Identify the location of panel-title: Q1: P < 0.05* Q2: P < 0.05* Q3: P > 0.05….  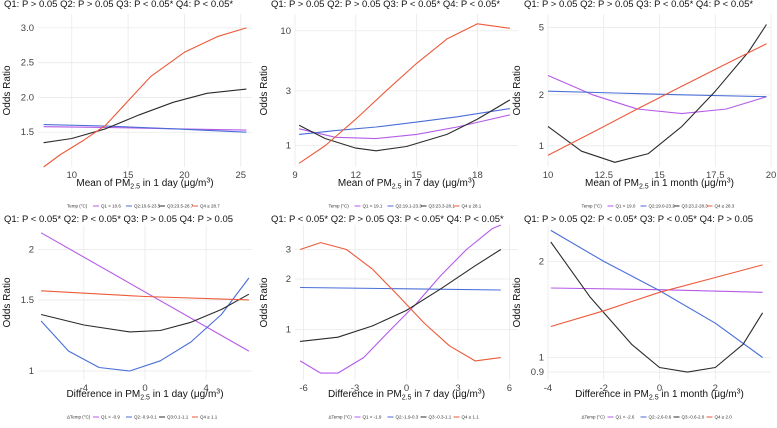
(118, 219).